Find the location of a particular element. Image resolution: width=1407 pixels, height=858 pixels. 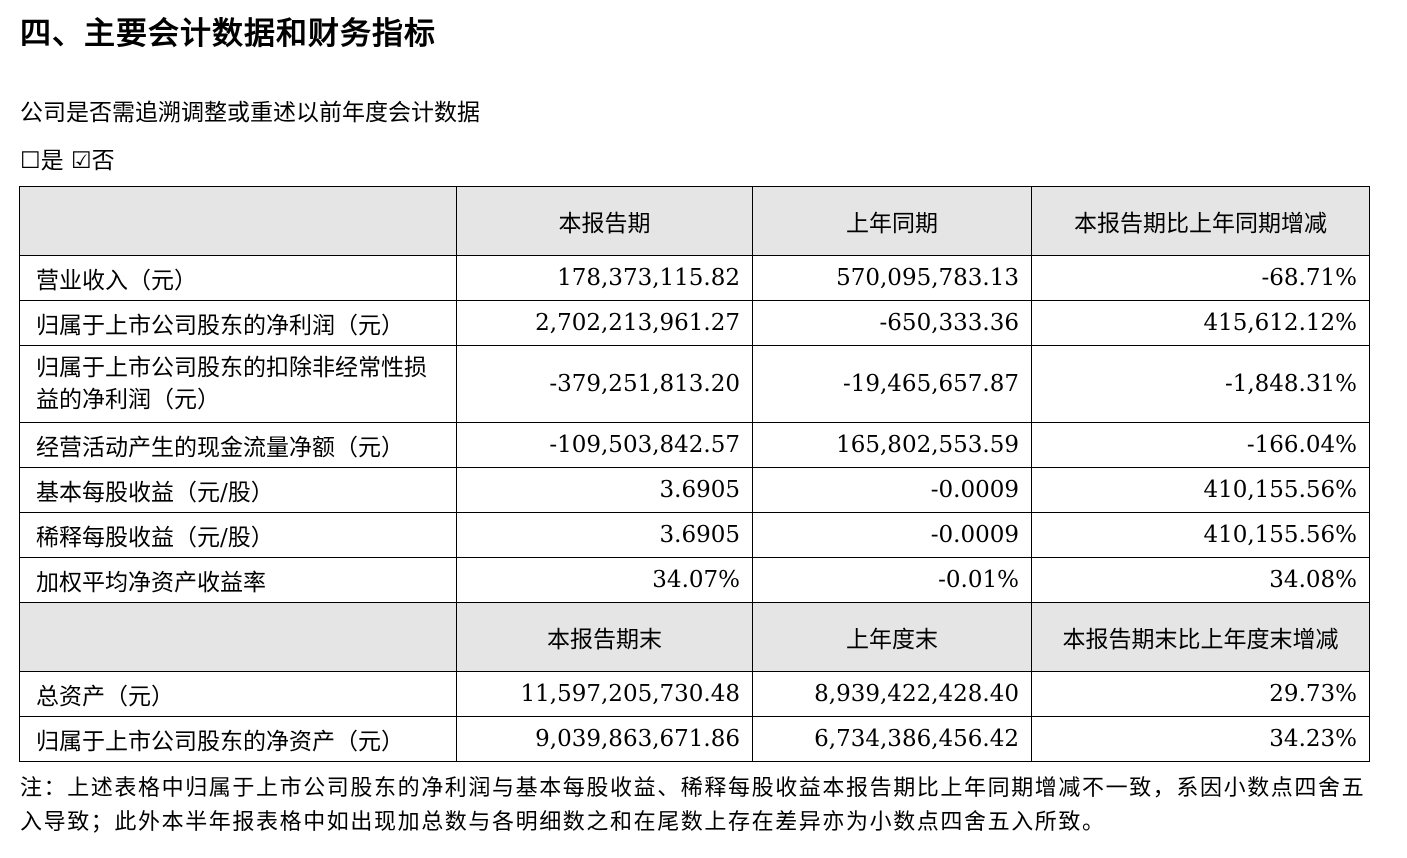

value-cell: -166.04% is located at coordinates (1200, 445).